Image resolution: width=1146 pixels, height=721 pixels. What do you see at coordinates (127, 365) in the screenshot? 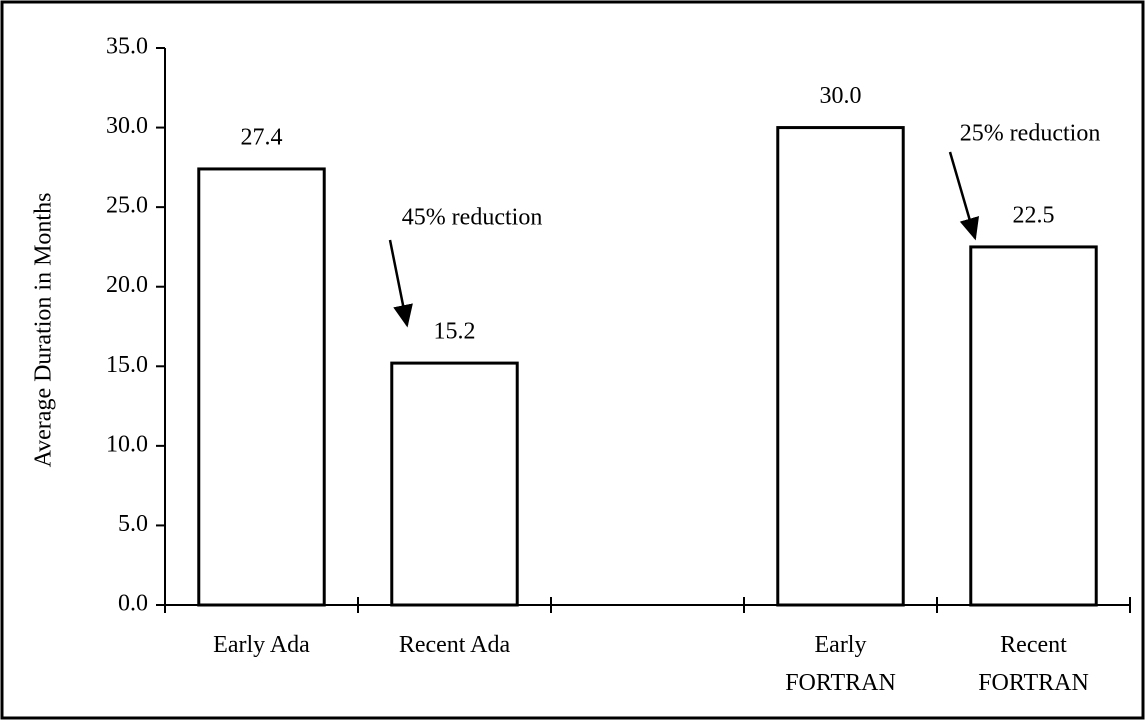
I see `y-tick-label: 15.0` at bounding box center [127, 365].